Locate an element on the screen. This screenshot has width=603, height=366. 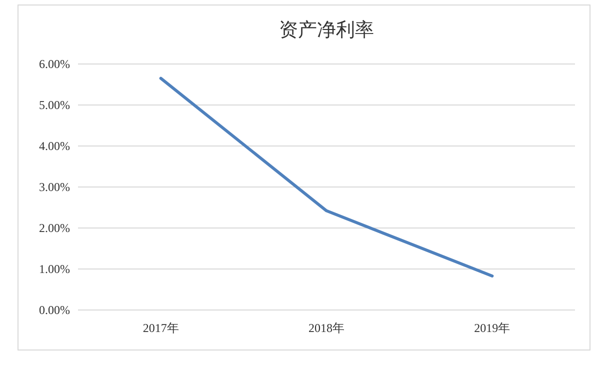
chart-title: 资产净利率 is located at coordinates (326, 30).